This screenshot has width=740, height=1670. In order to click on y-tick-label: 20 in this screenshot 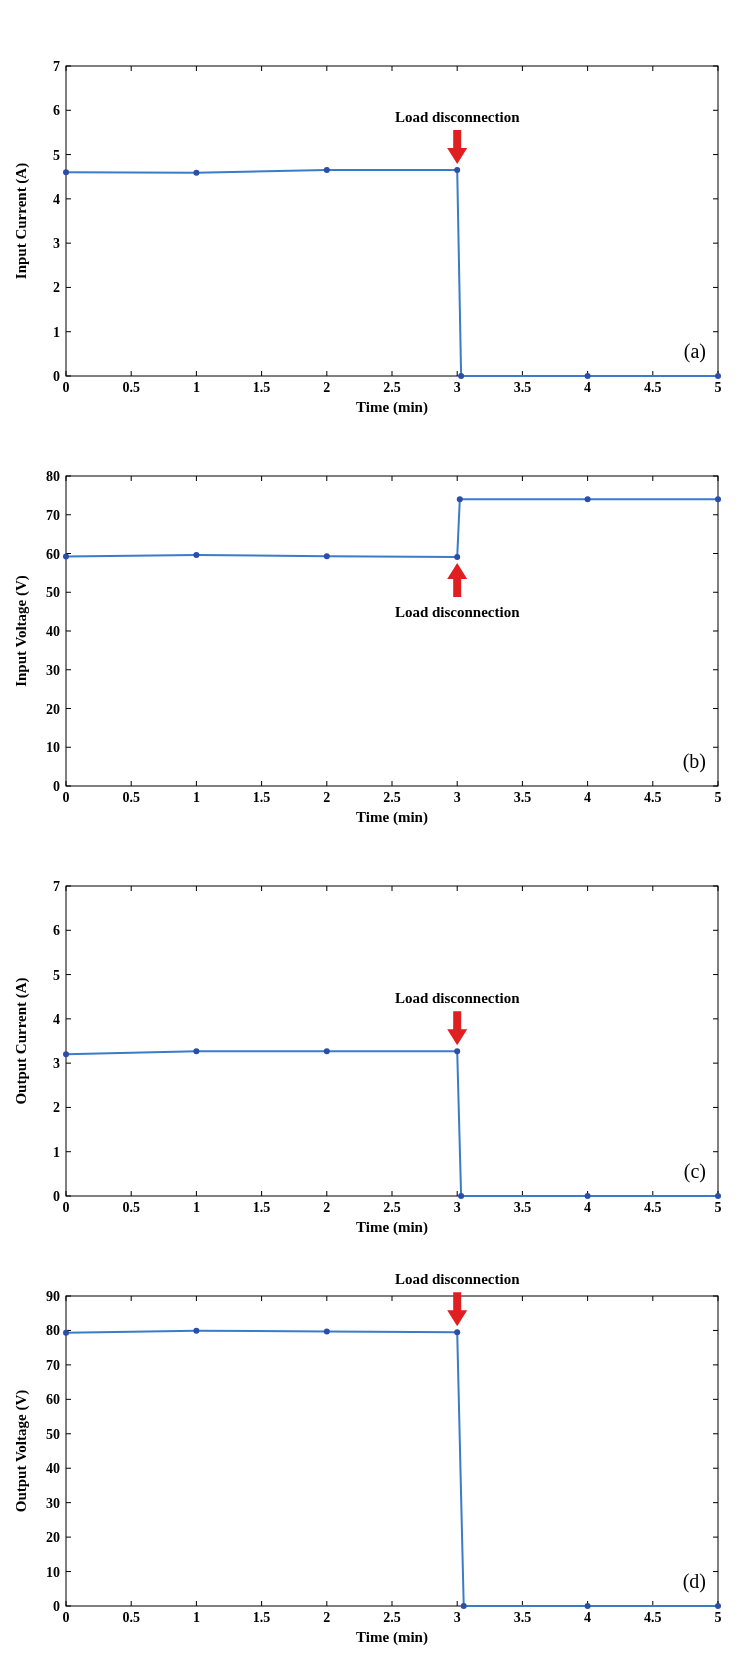, I will do `click(53, 709)`.